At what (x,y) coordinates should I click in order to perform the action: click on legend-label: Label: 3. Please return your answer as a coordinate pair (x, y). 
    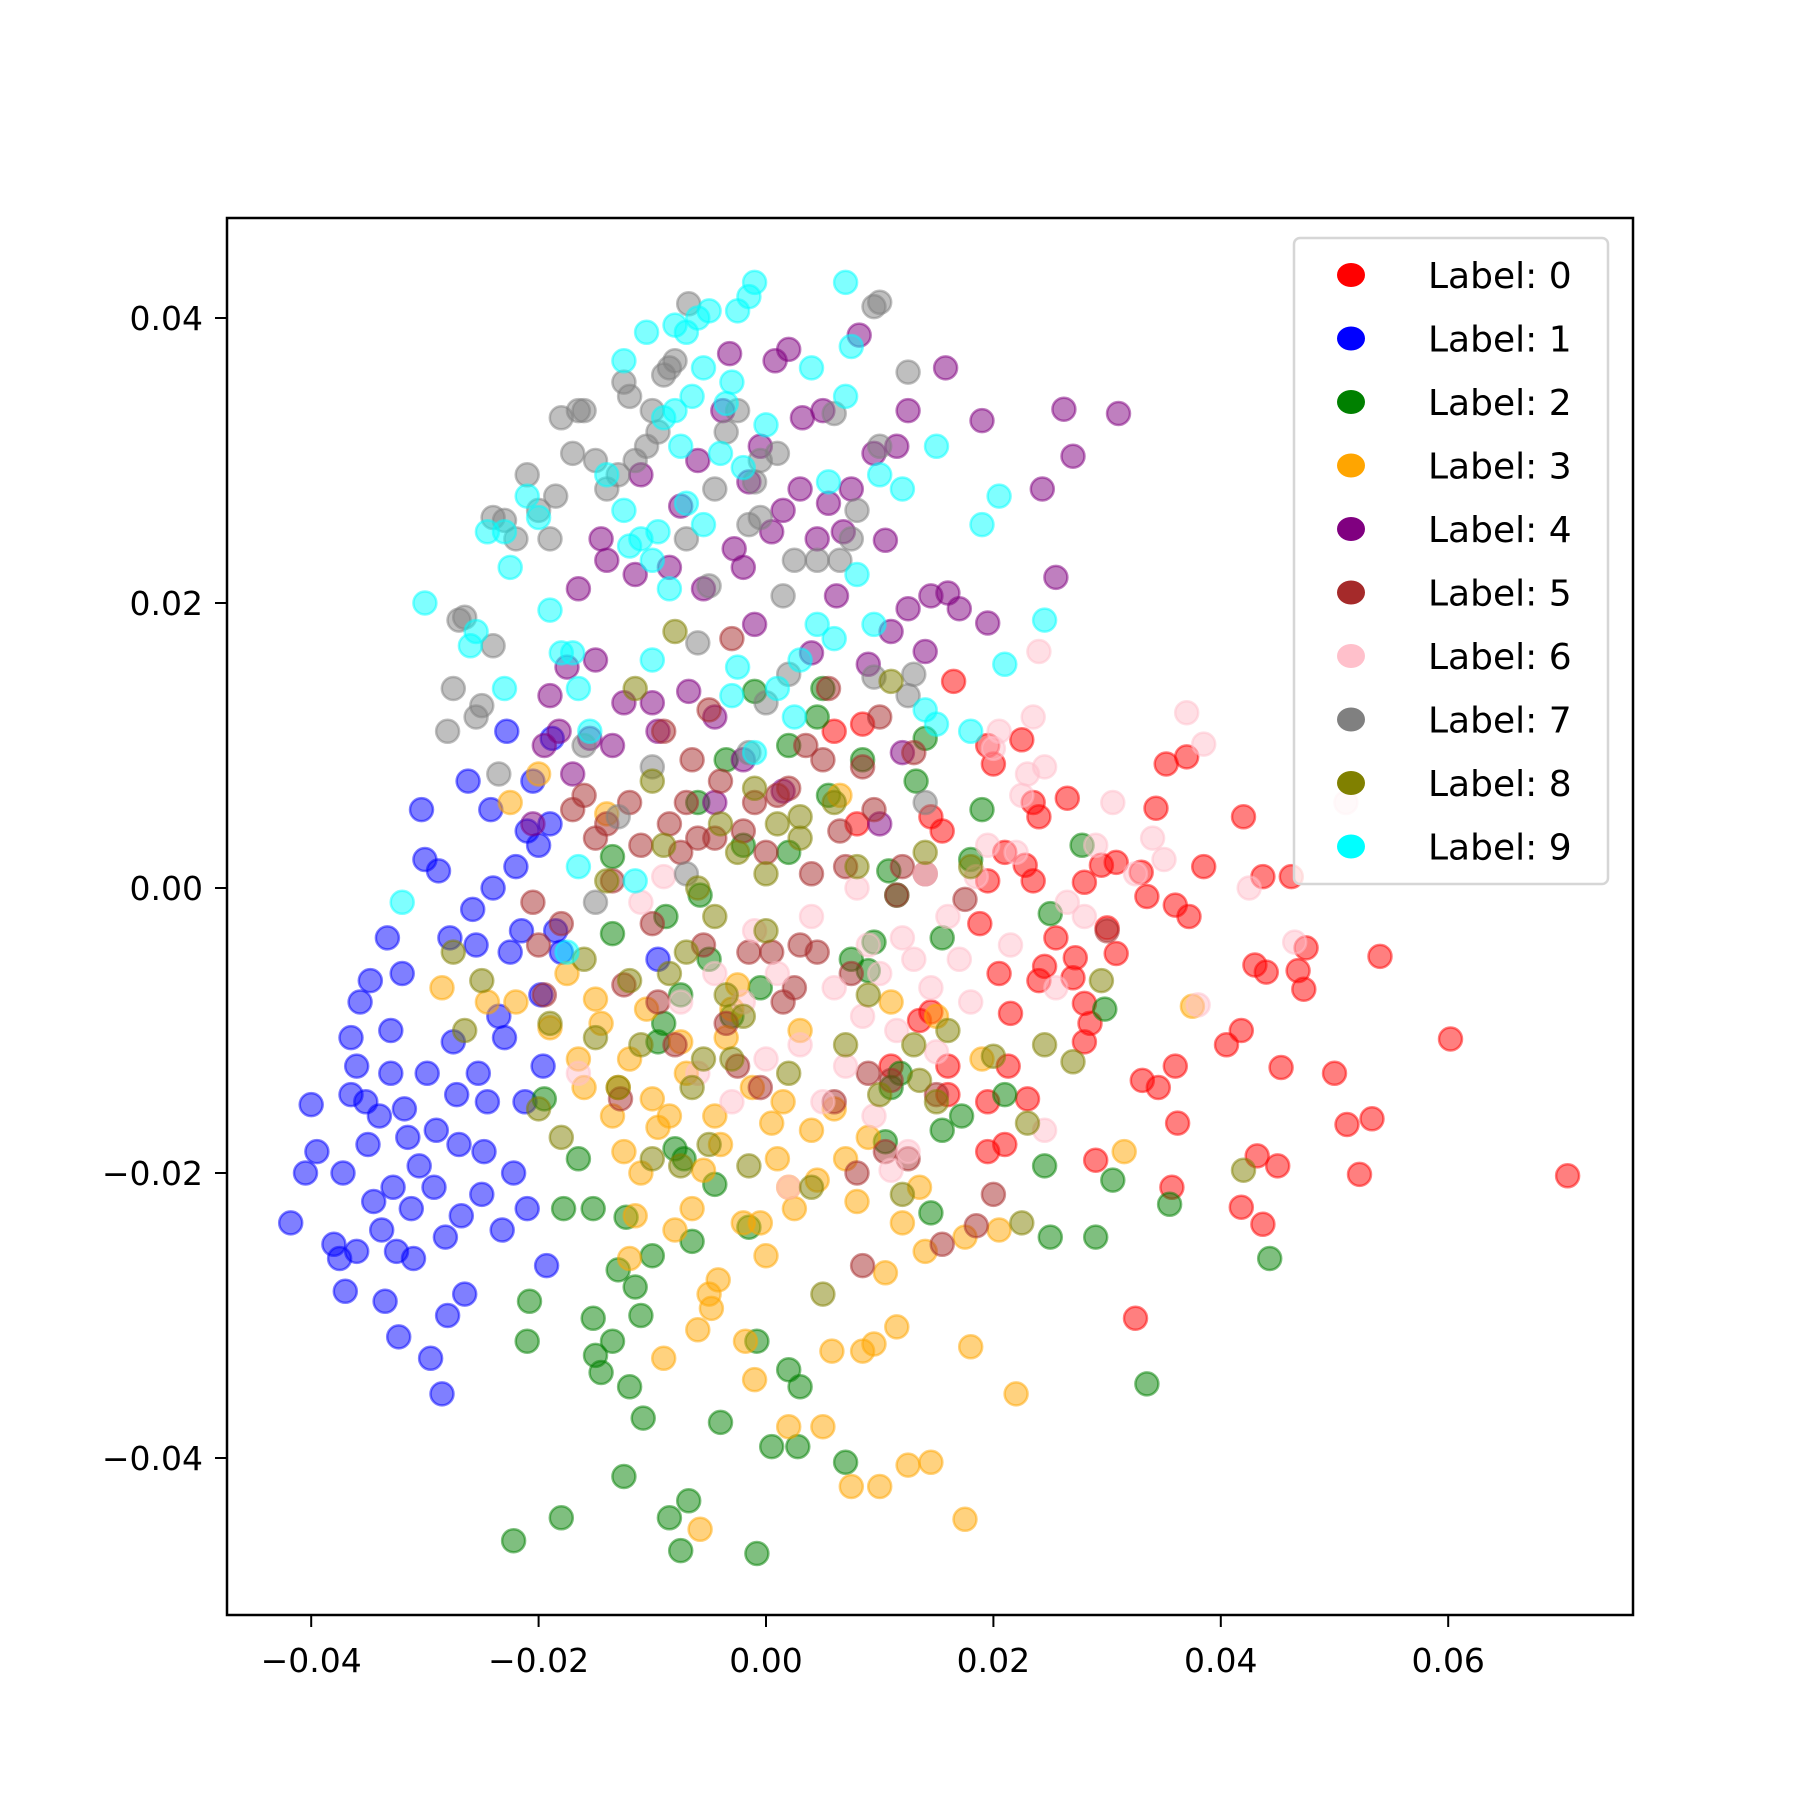
    Looking at the image, I should click on (1500, 467).